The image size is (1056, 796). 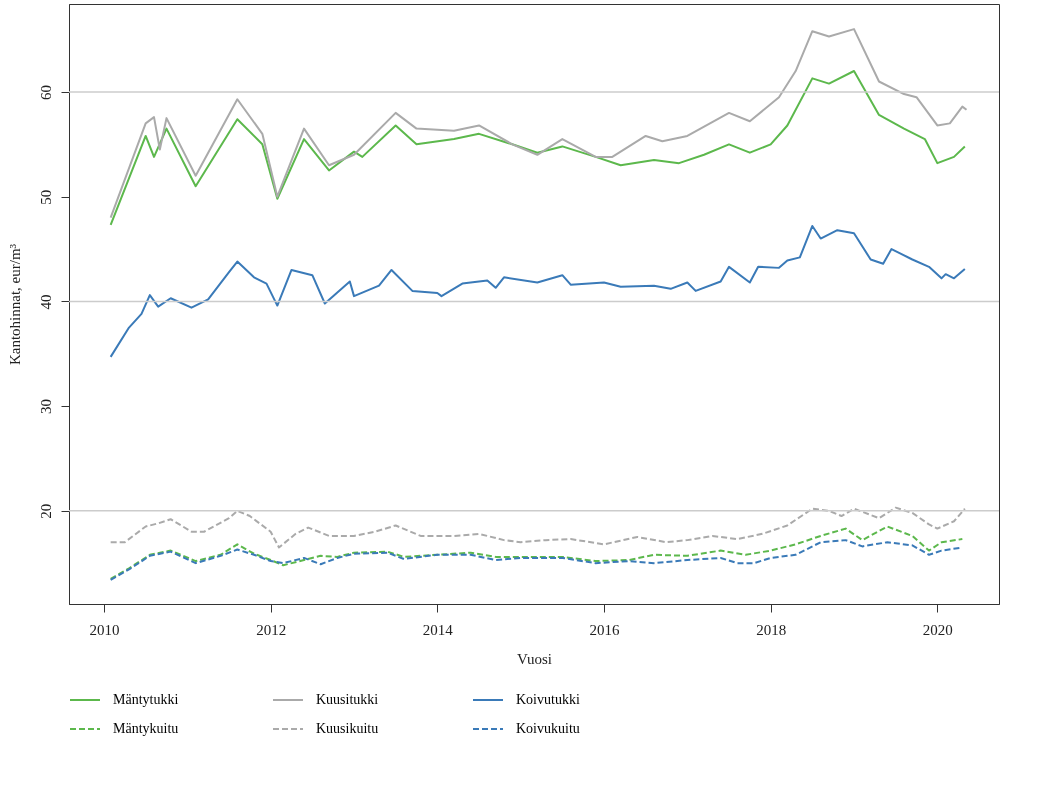 What do you see at coordinates (771, 629) in the screenshot?
I see `x-tick-label: 2018` at bounding box center [771, 629].